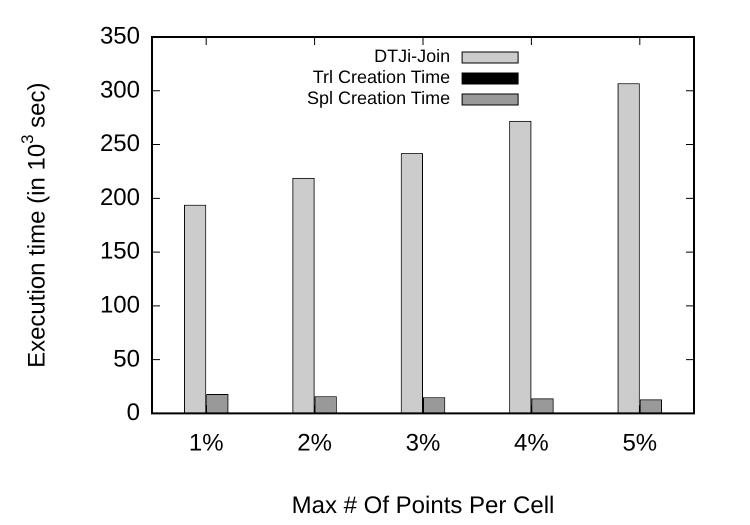 The height and width of the screenshot is (525, 750). I want to click on x-tick-label: 4%, so click(531, 442).